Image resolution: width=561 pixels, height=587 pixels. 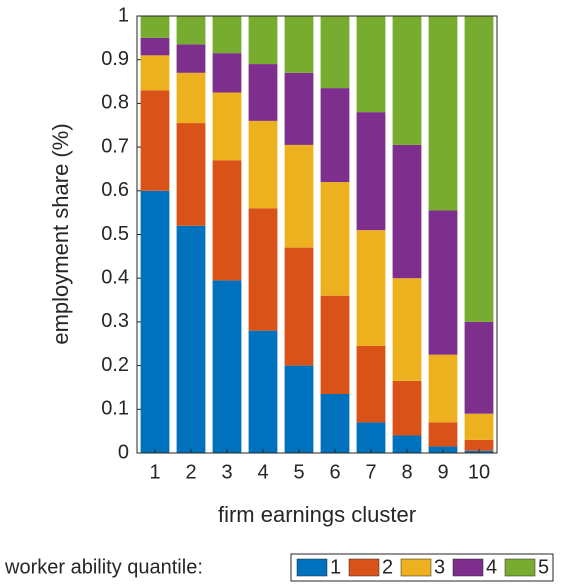 What do you see at coordinates (406, 472) in the screenshot?
I see `x-tick-label: 8` at bounding box center [406, 472].